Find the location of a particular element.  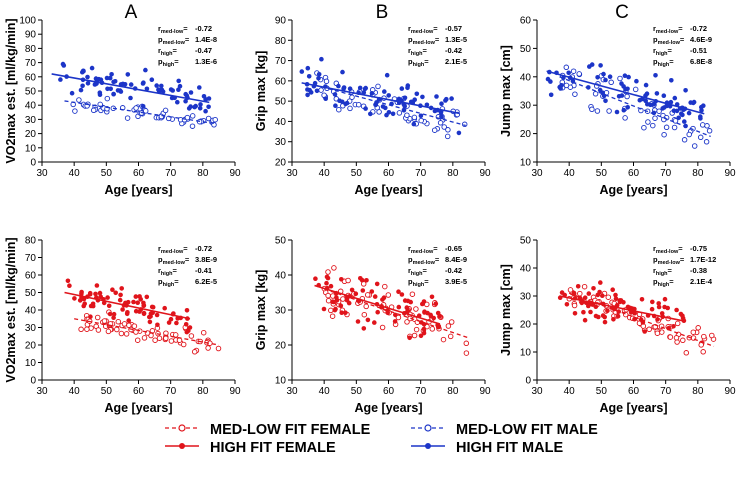

stat-value: 6.8E-8 is located at coordinates (701, 61).